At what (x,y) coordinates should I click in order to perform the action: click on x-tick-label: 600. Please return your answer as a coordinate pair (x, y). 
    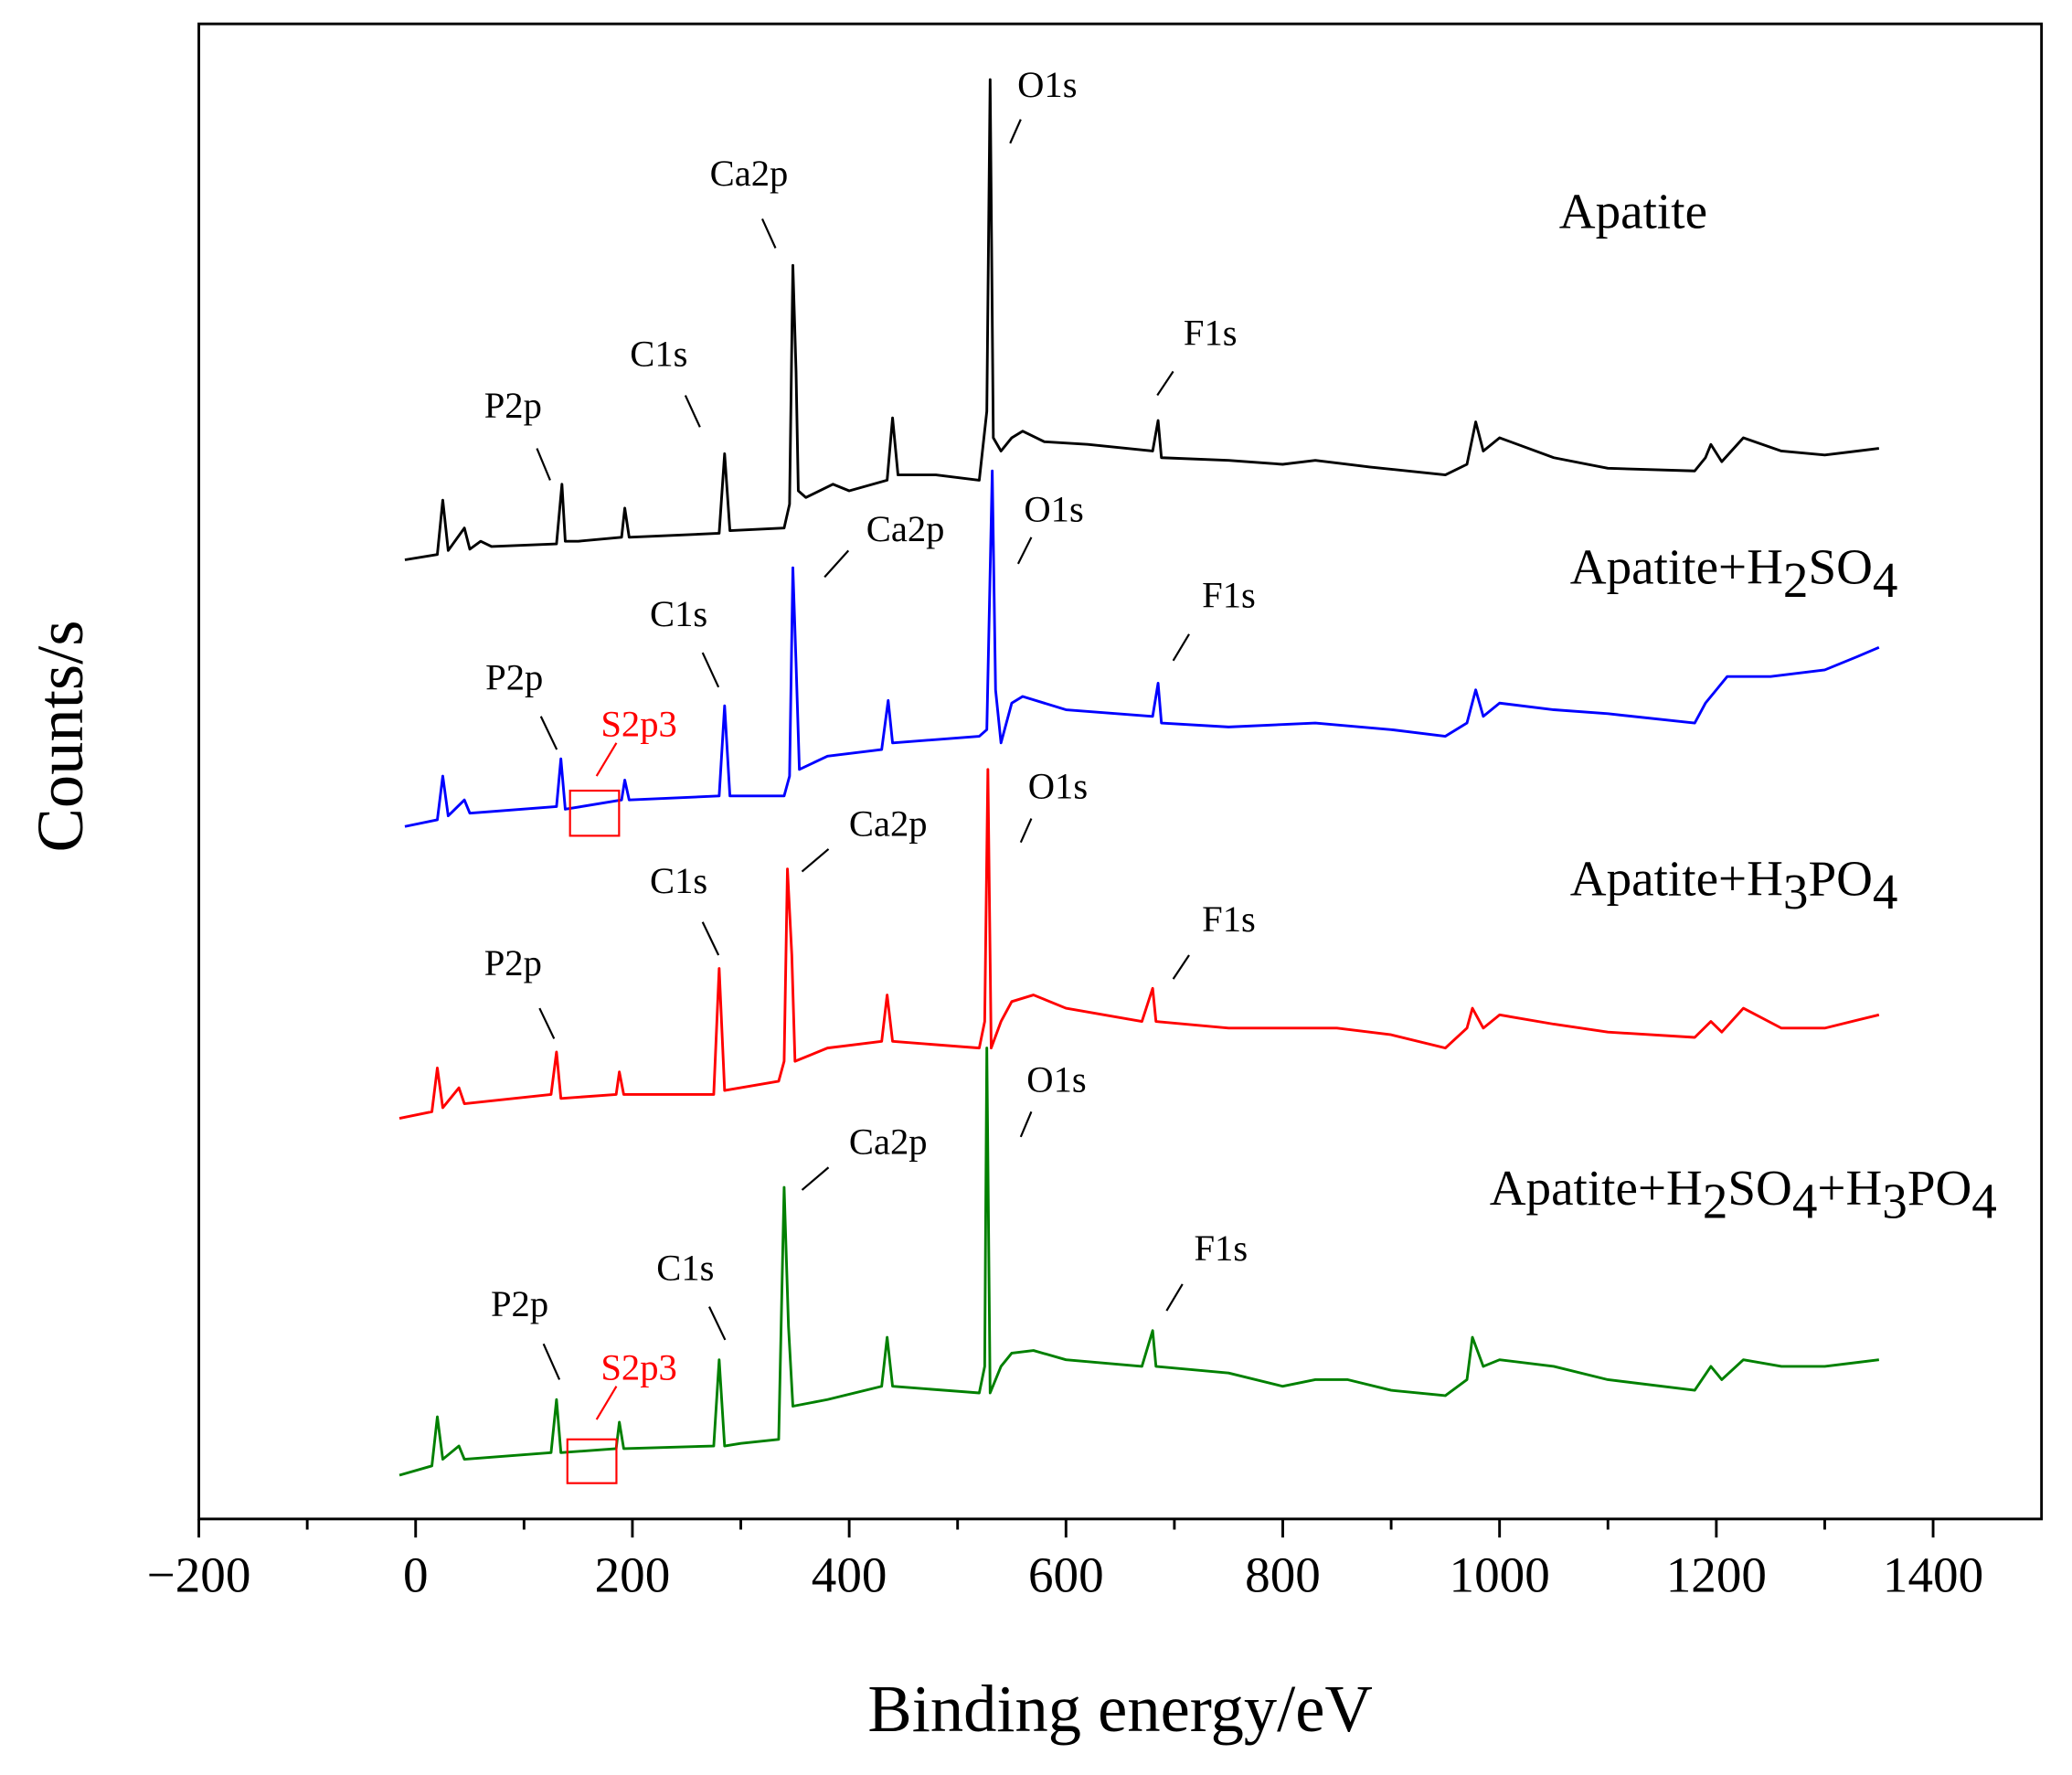
    Looking at the image, I should click on (1066, 1575).